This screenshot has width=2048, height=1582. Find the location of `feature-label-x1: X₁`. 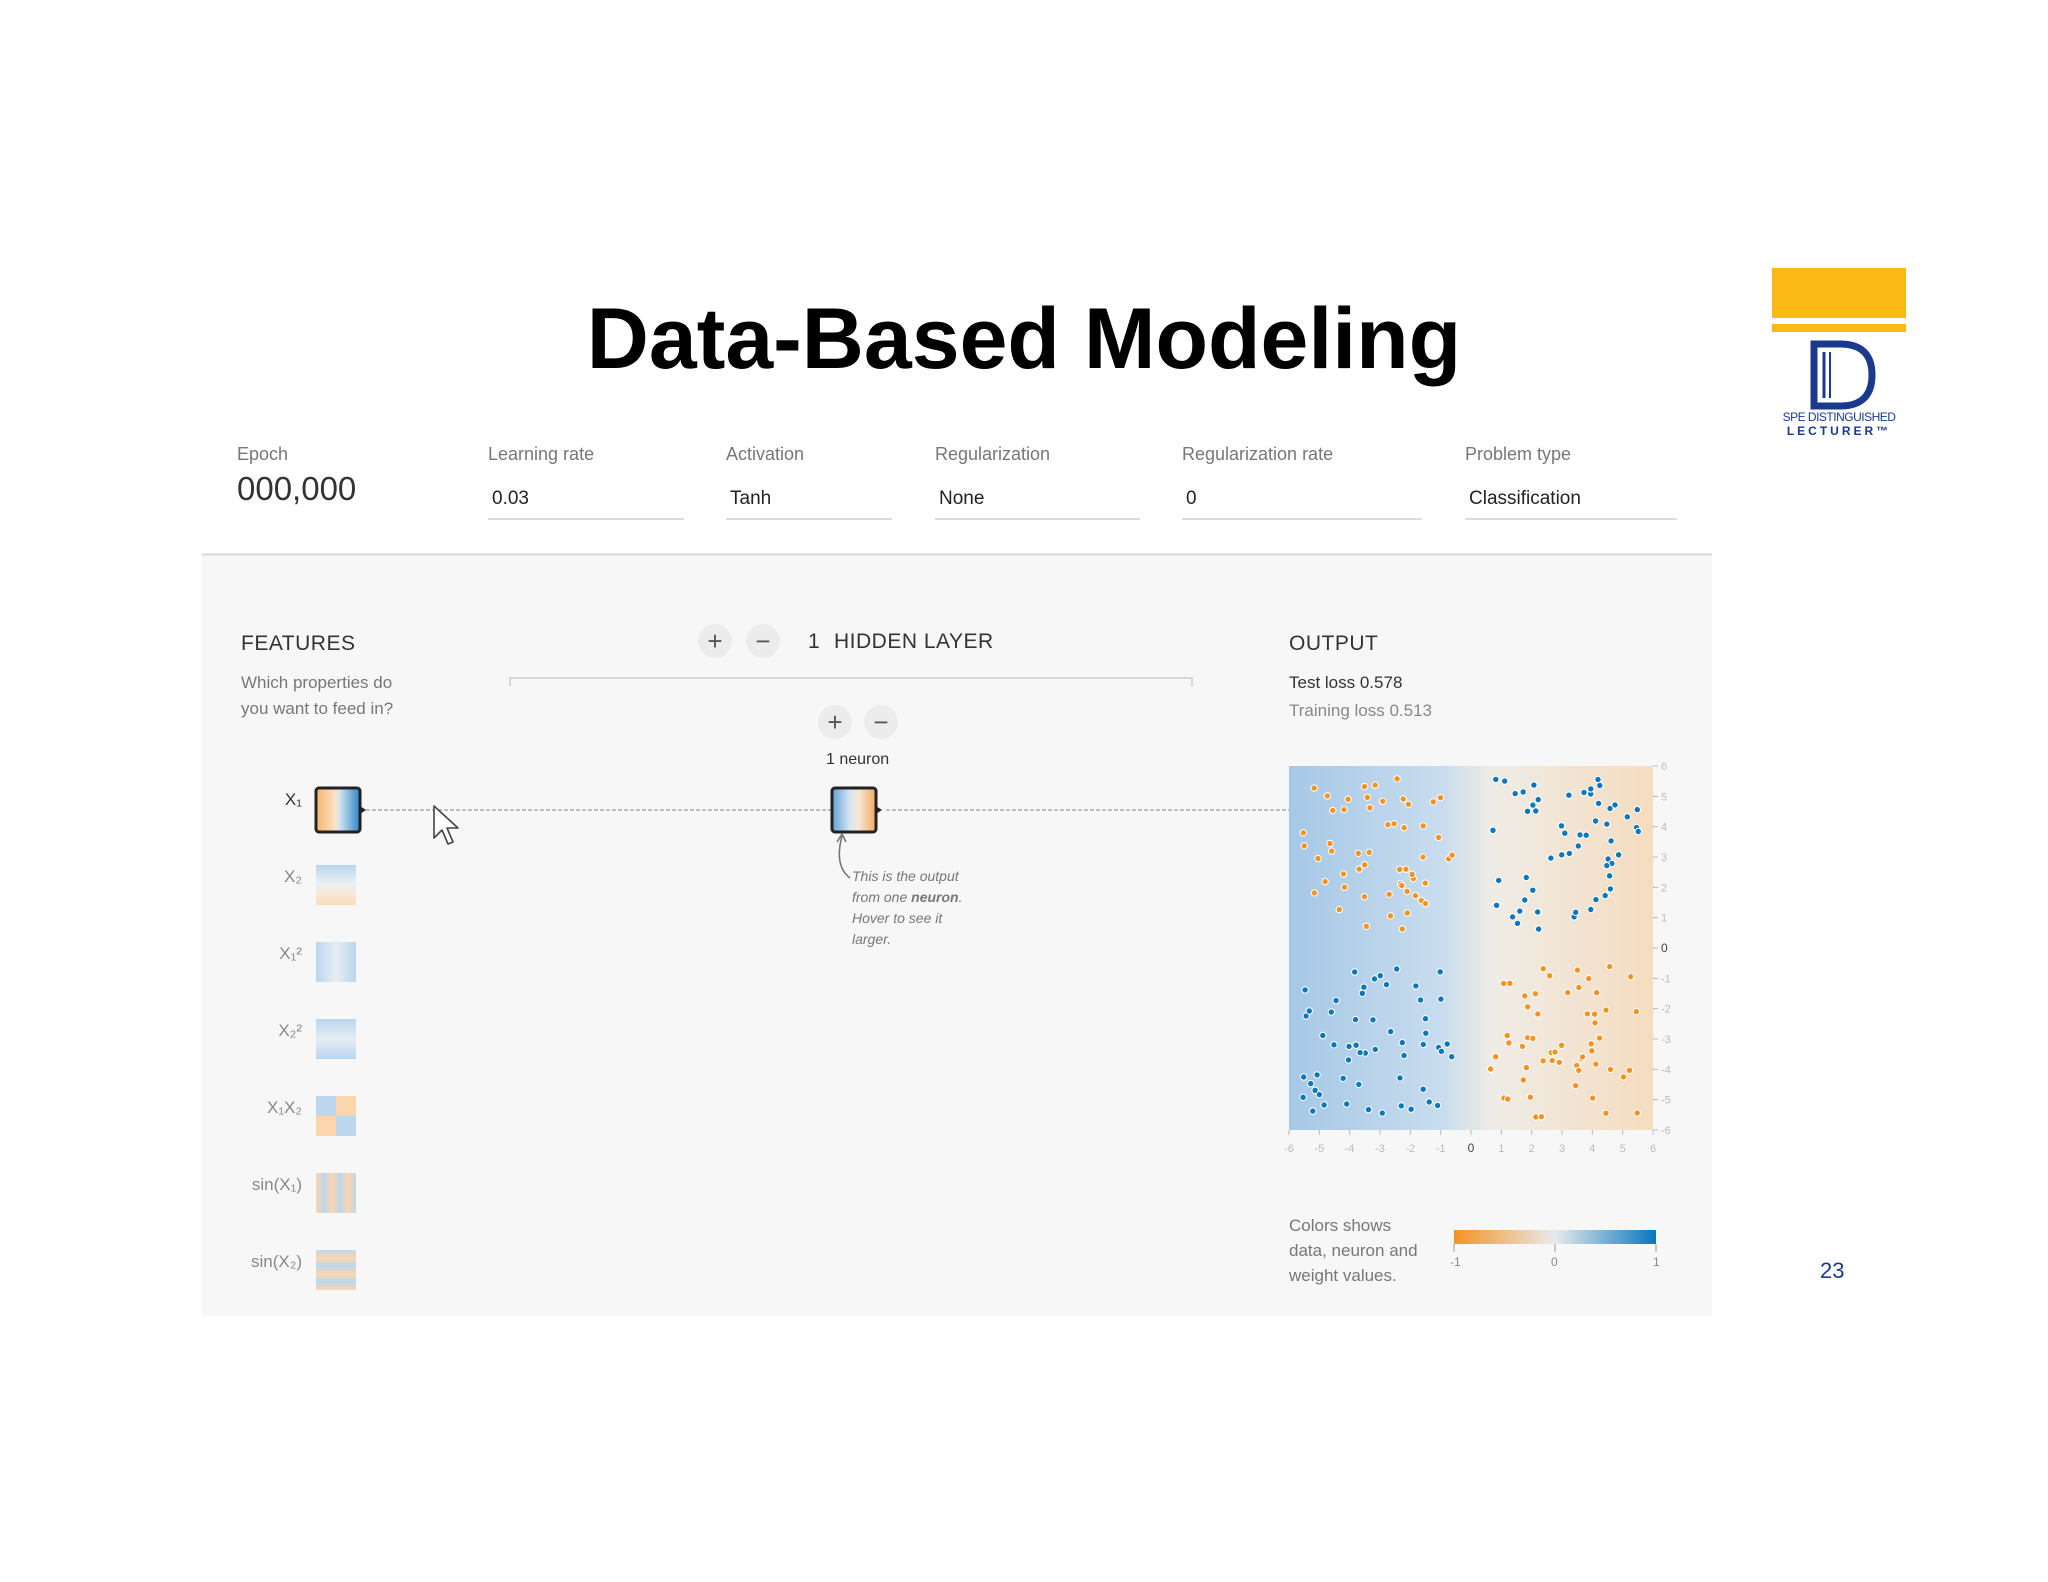

feature-label-x1: X₁ is located at coordinates (293, 799).